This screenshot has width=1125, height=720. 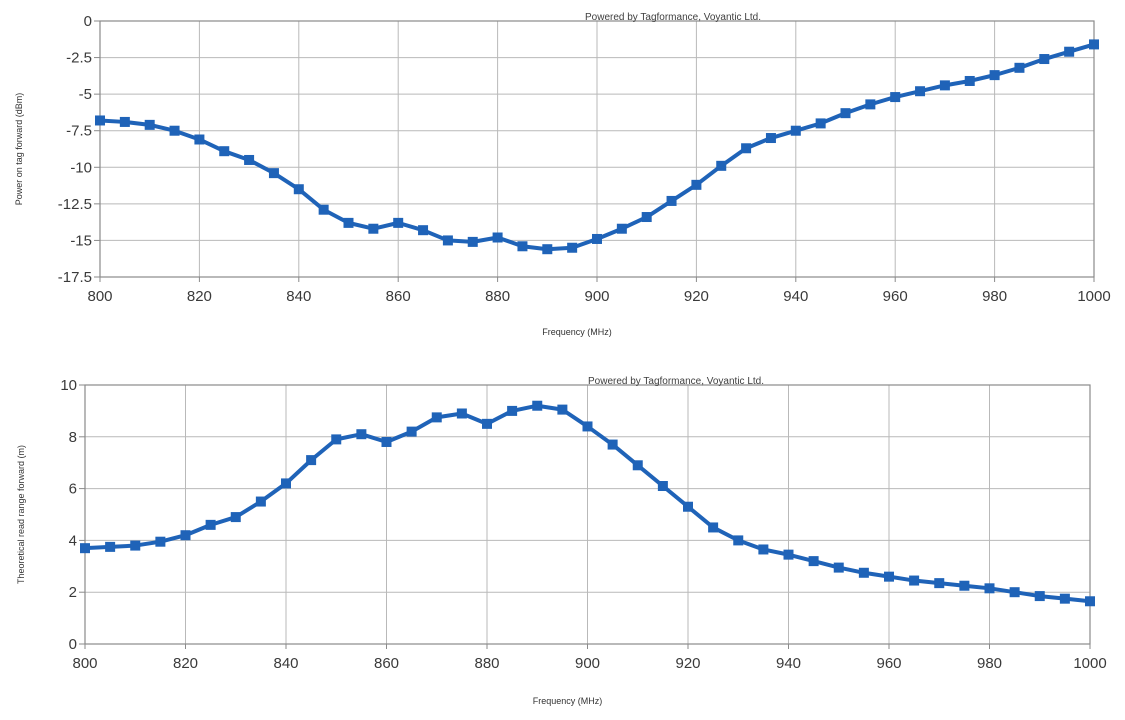 What do you see at coordinates (75, 277) in the screenshot?
I see `y-tick-label: -17.5` at bounding box center [75, 277].